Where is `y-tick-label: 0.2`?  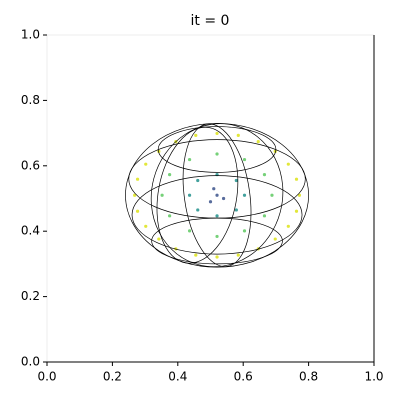 y-tick-label: 0.2 is located at coordinates (30, 296).